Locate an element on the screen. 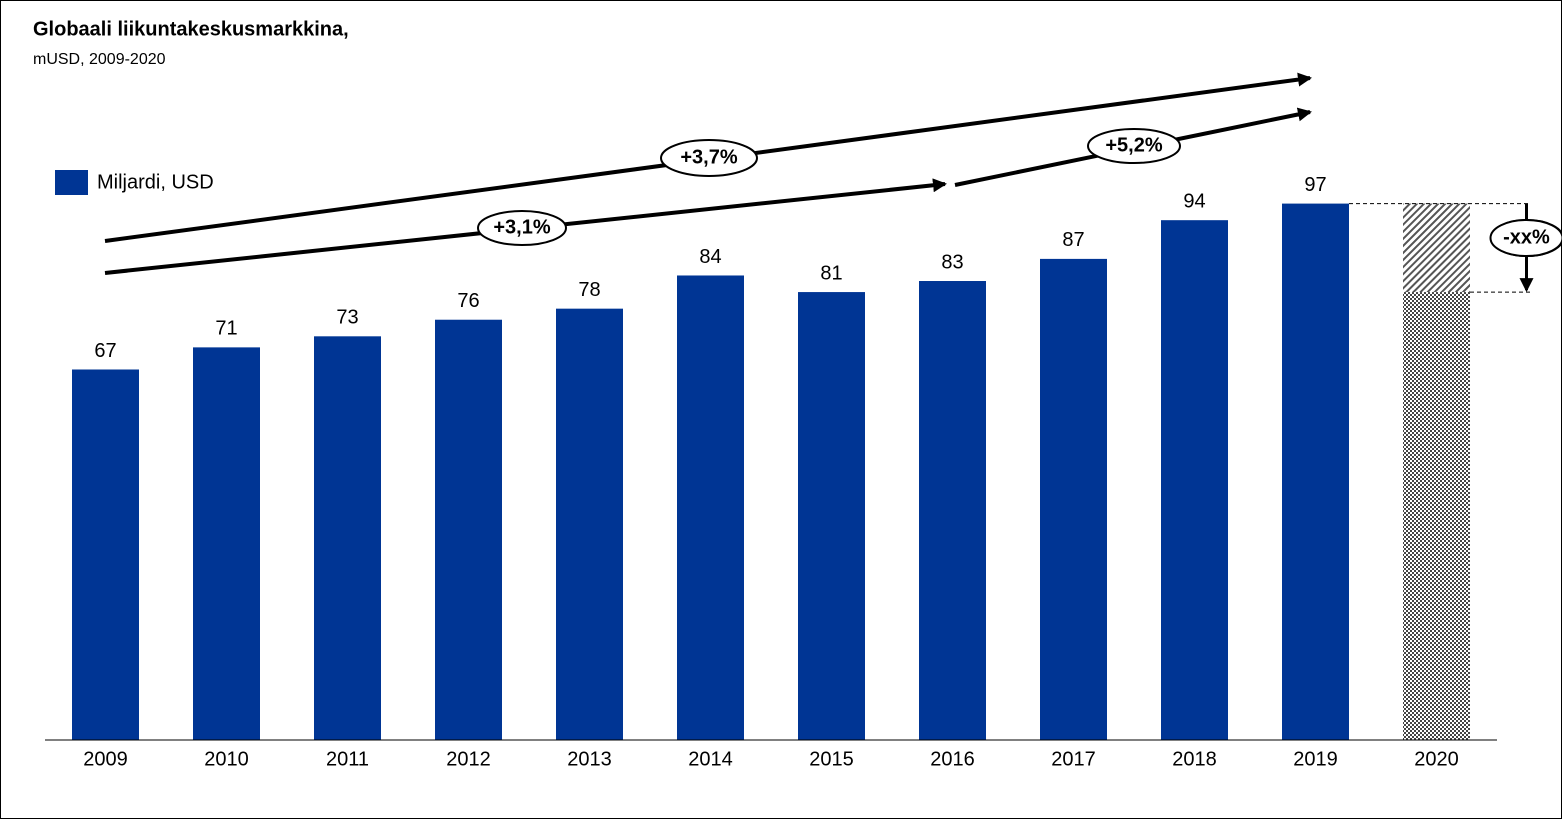 The image size is (1562, 819). chart-subtitle: mUSD, 2009-2020 is located at coordinates (99, 59).